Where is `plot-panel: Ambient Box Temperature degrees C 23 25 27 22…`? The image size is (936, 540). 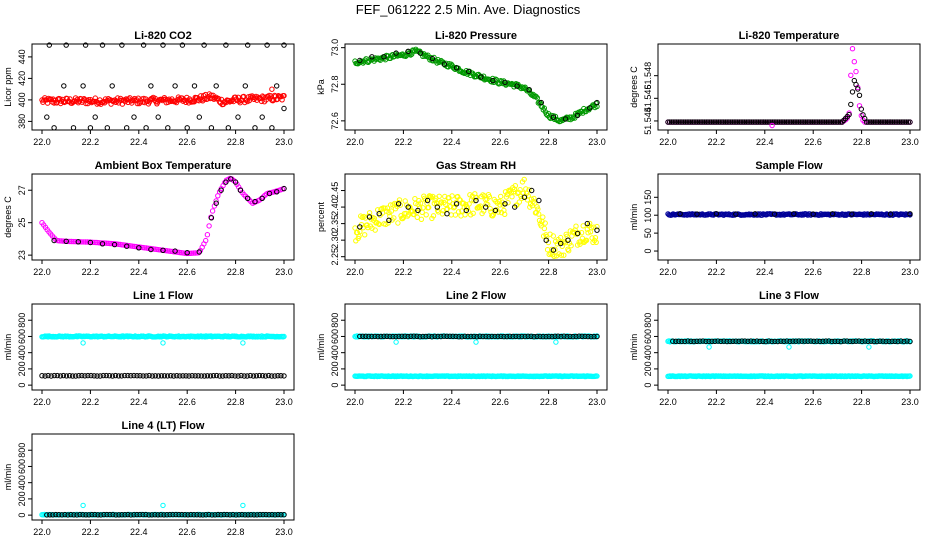
plot-panel: Ambient Box Temperature degrees C 23 25 27 22… is located at coordinates (149, 218).